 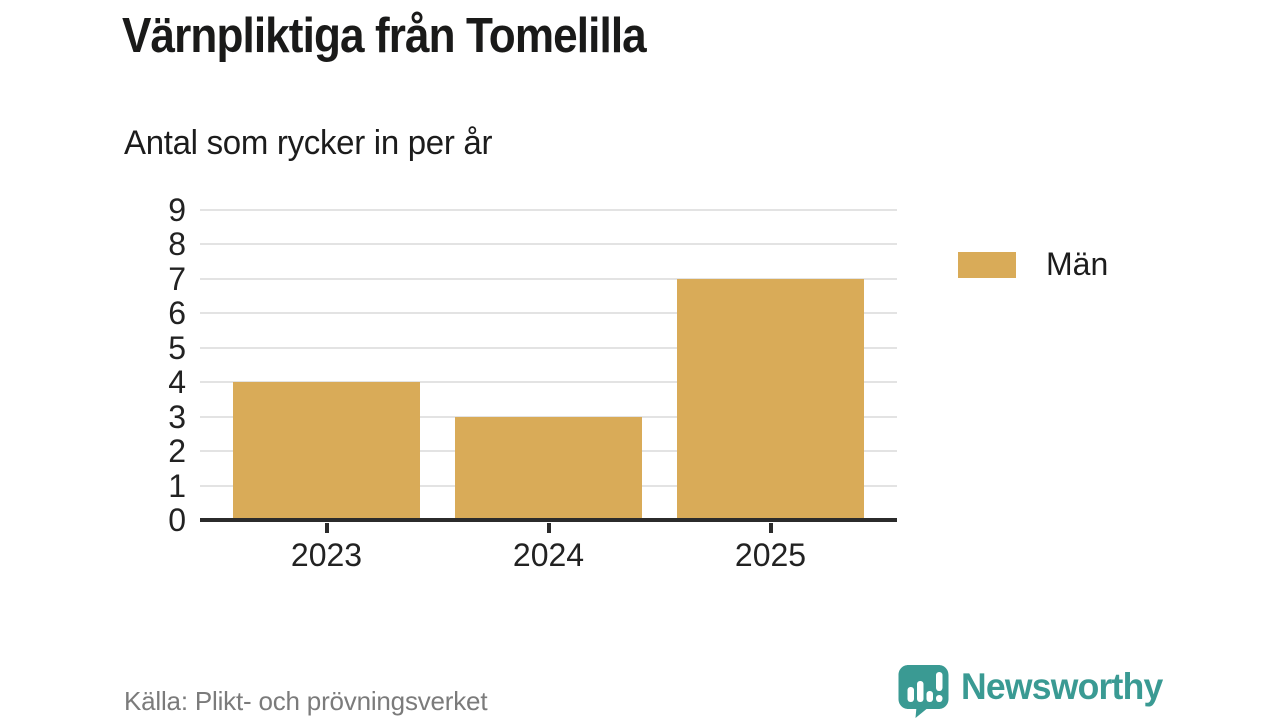 I want to click on legend: Män, so click(x=1033, y=264).